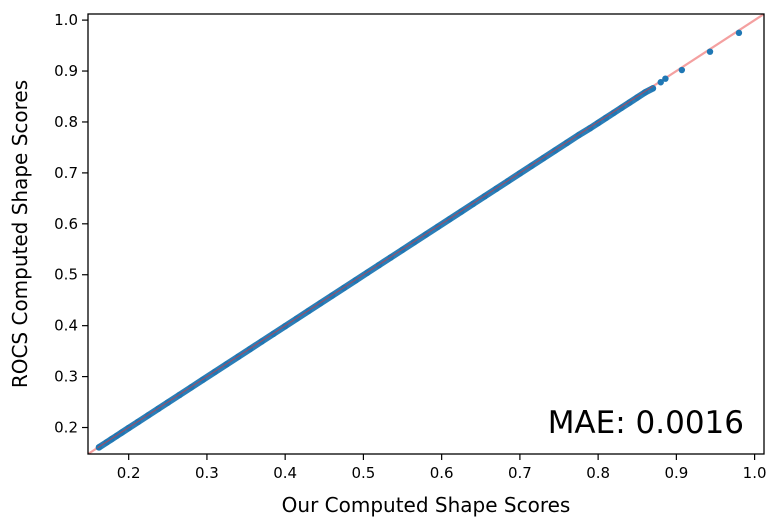  I want to click on y-tick-label: 0.2, so click(66, 428).